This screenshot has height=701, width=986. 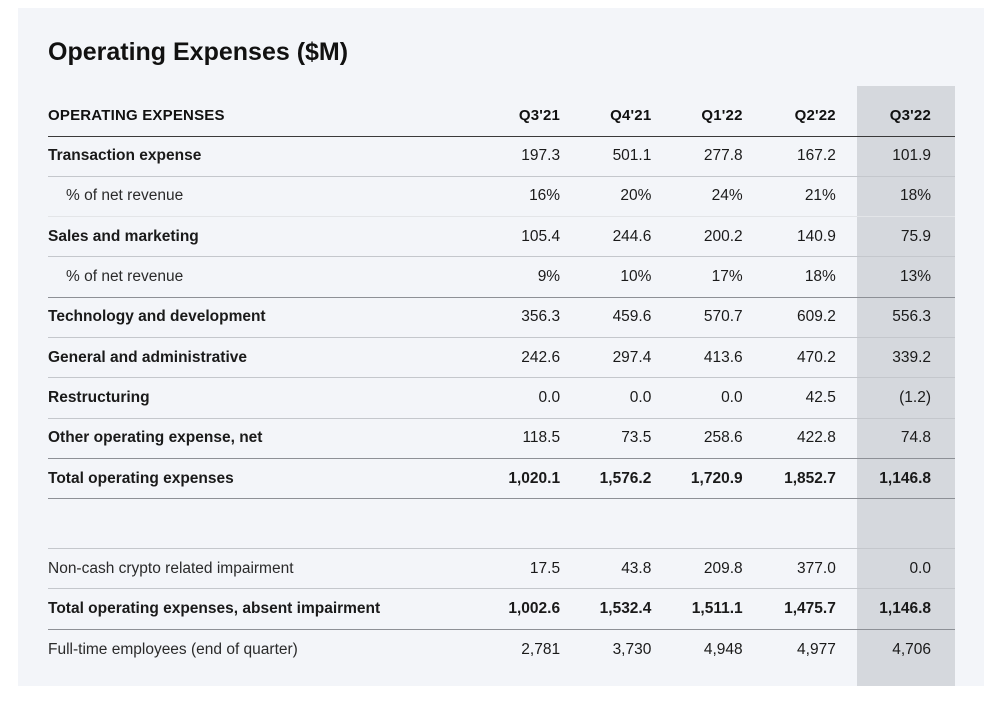 What do you see at coordinates (260, 237) in the screenshot?
I see `row-label: Sales and marketing` at bounding box center [260, 237].